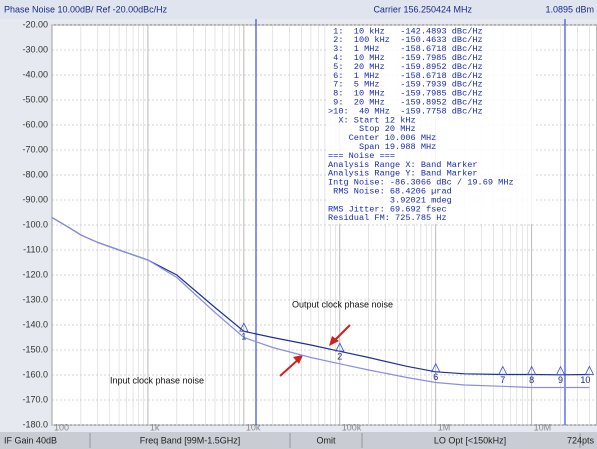 This screenshot has width=597, height=449. Describe the element at coordinates (35, 174) in the screenshot. I see `y-tick-label: -80.00` at that location.